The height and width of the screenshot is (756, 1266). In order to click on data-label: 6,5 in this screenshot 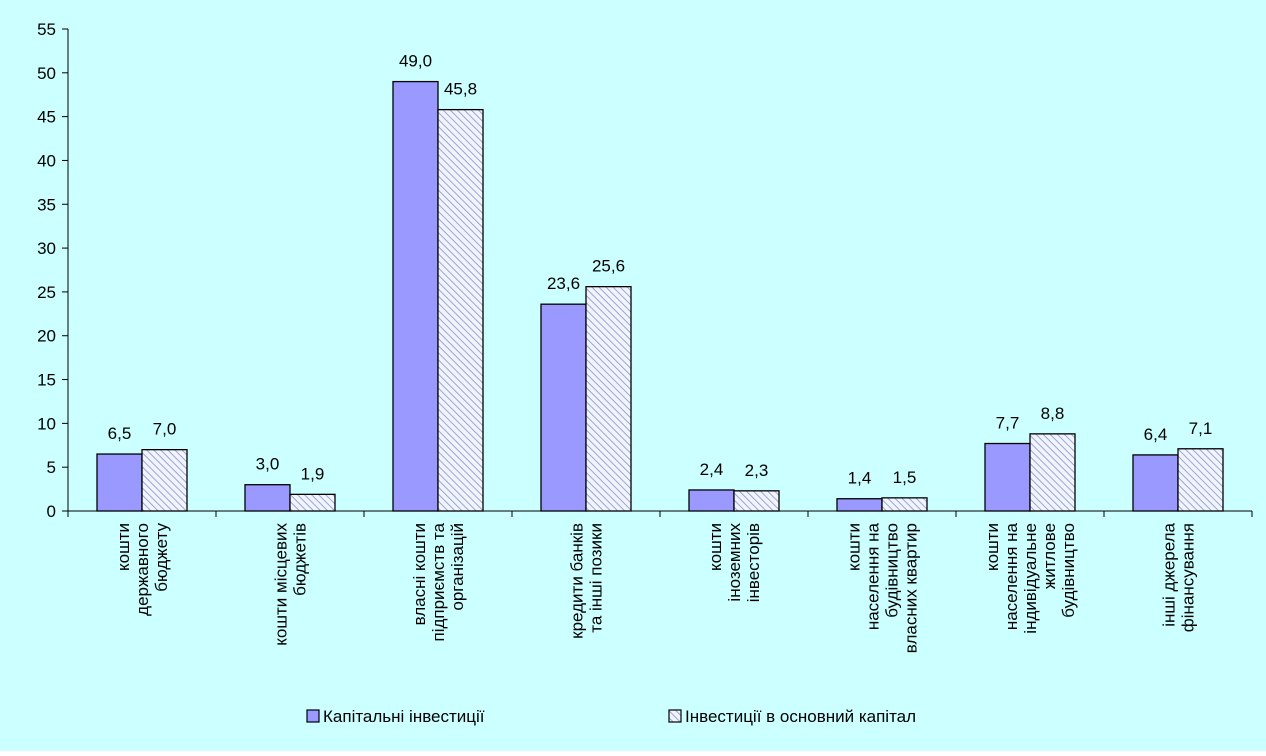, I will do `click(120, 433)`.